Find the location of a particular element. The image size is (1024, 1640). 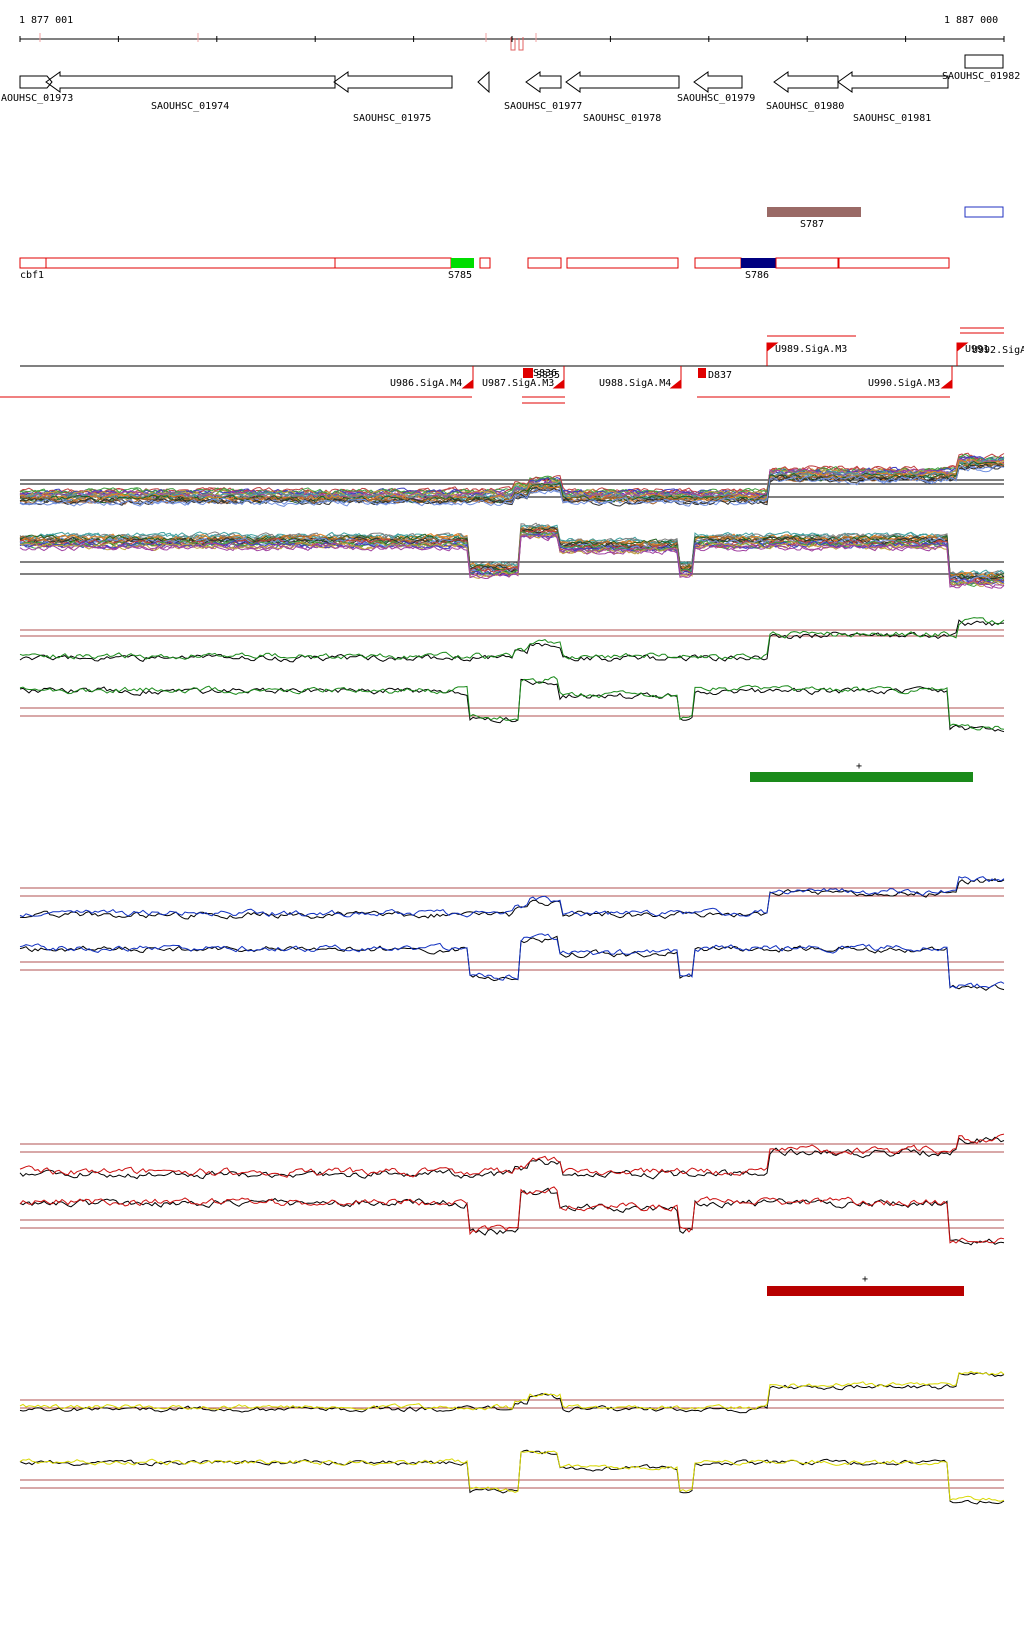

promoter-label: U986.SigA.M4 is located at coordinates (426, 383).